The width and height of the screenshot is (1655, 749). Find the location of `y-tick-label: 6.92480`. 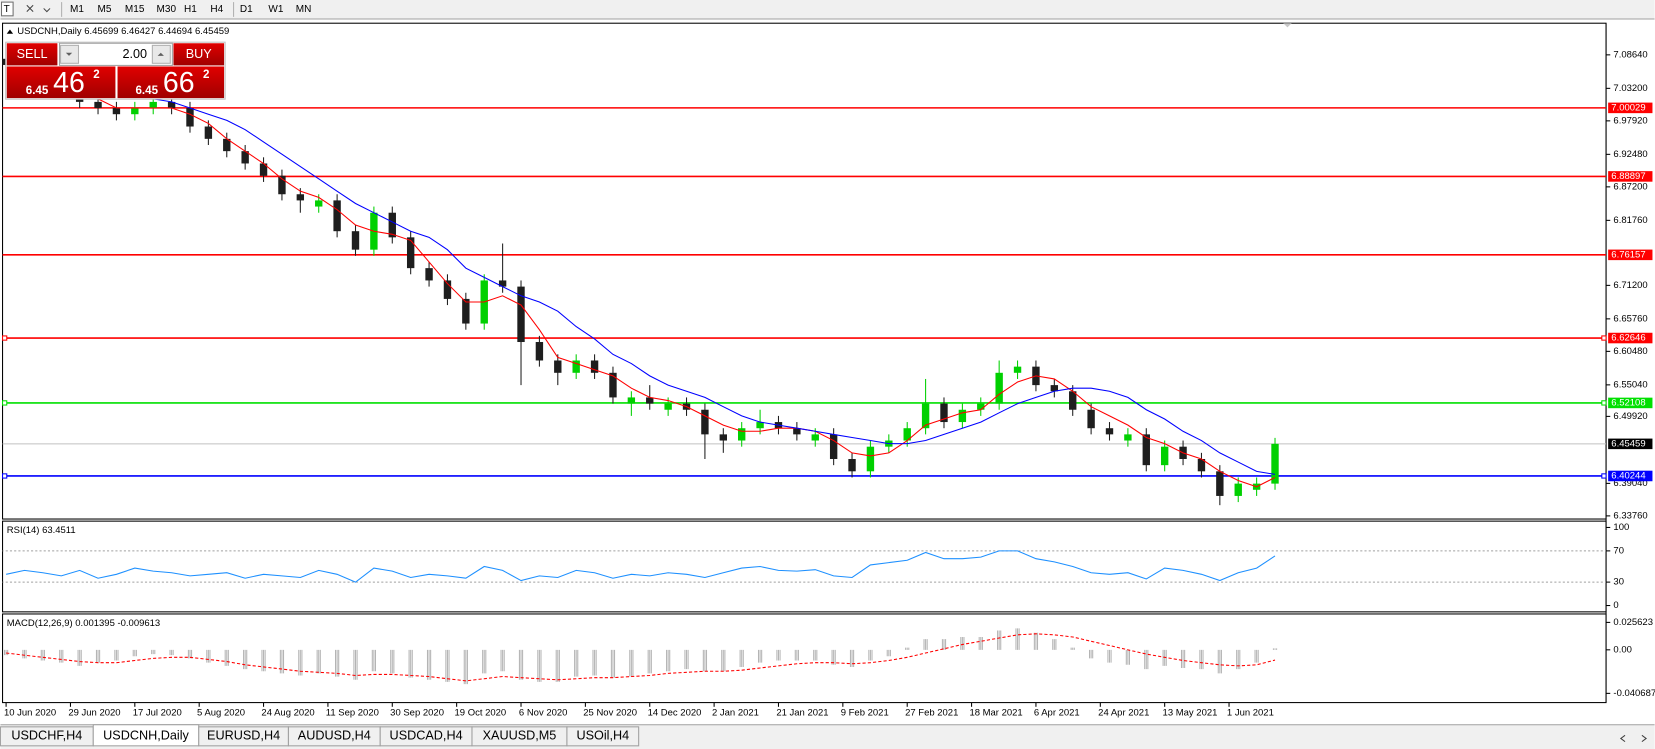

y-tick-label: 6.92480 is located at coordinates (1630, 154).